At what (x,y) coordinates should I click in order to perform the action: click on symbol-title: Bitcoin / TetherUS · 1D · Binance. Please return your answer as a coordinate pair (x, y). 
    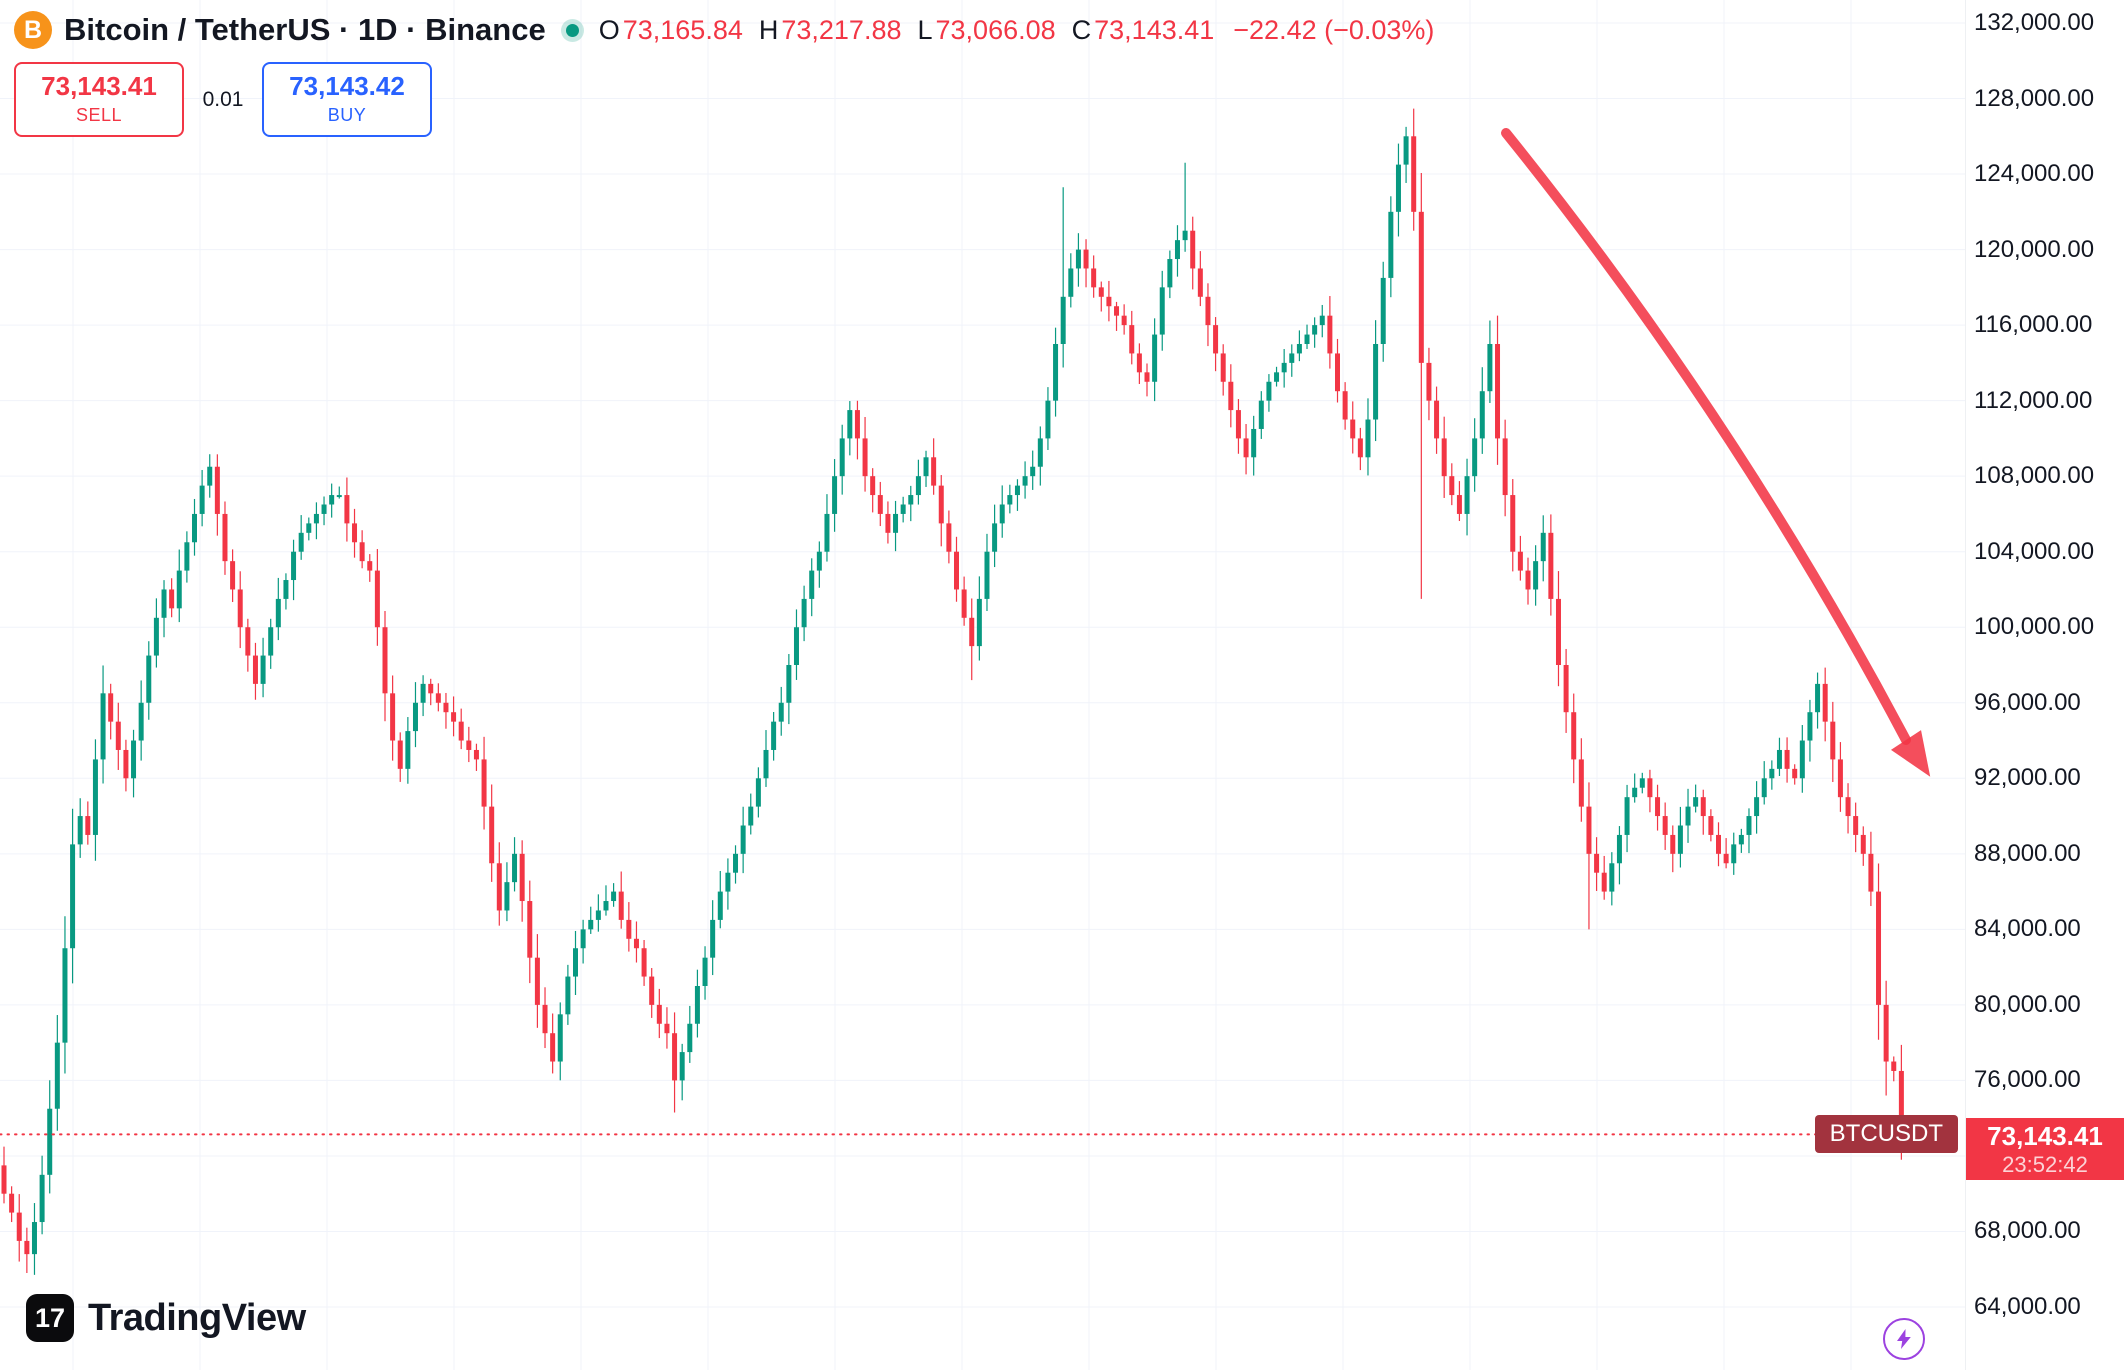
    Looking at the image, I should click on (305, 29).